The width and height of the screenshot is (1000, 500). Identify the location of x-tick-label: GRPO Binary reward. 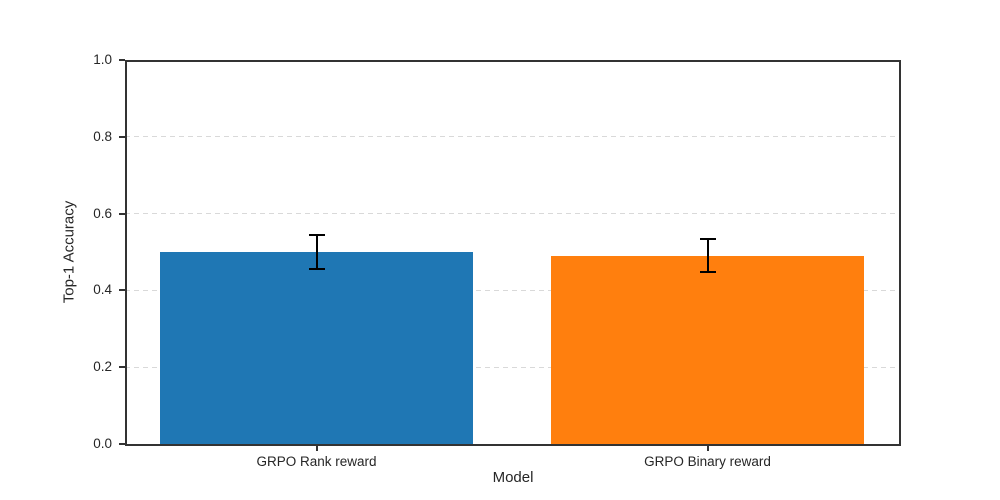
(707, 461).